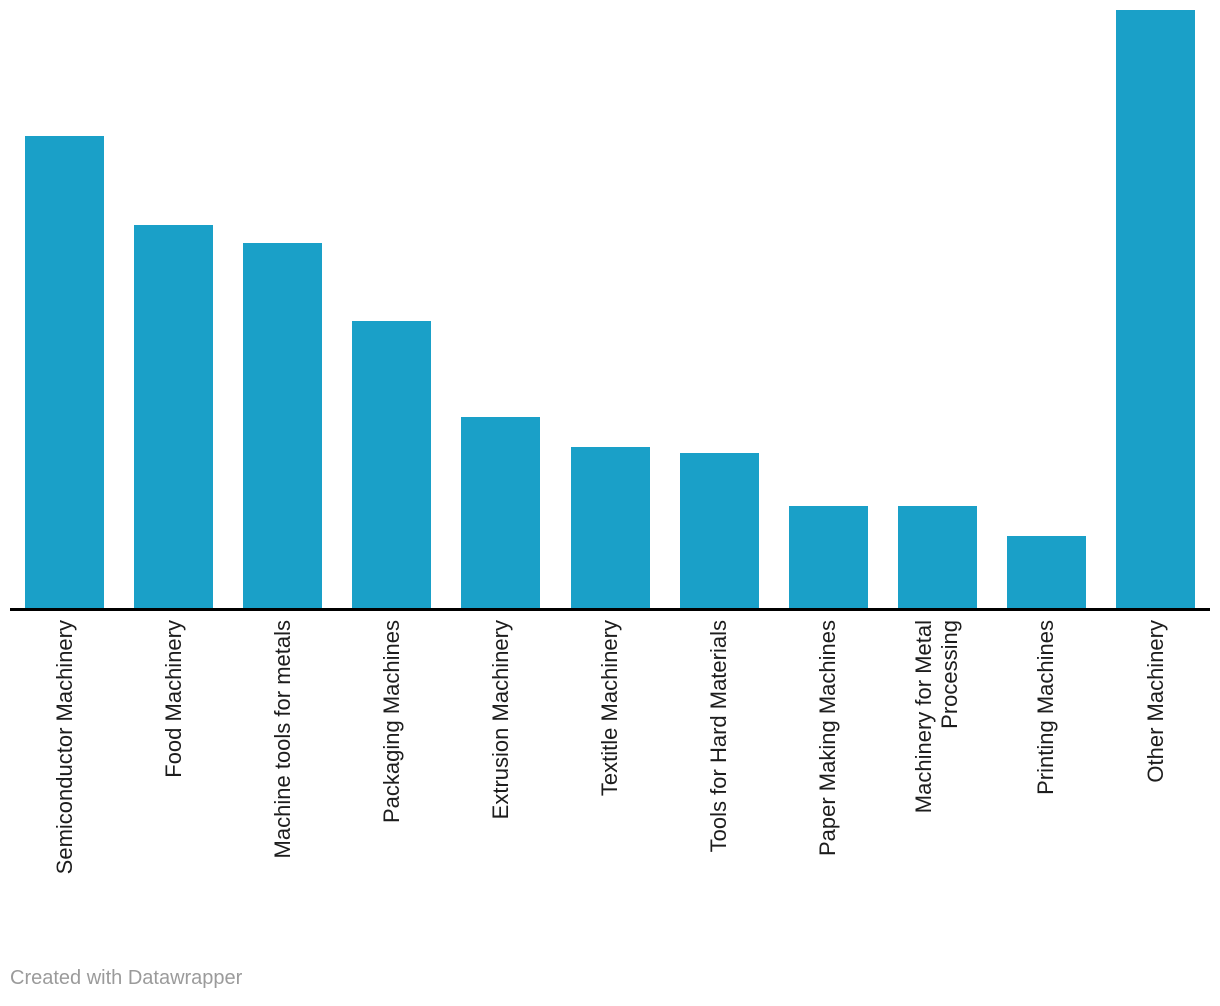 The width and height of the screenshot is (1220, 1006). What do you see at coordinates (282, 739) in the screenshot?
I see `x-axis-label: Machine tools for metals` at bounding box center [282, 739].